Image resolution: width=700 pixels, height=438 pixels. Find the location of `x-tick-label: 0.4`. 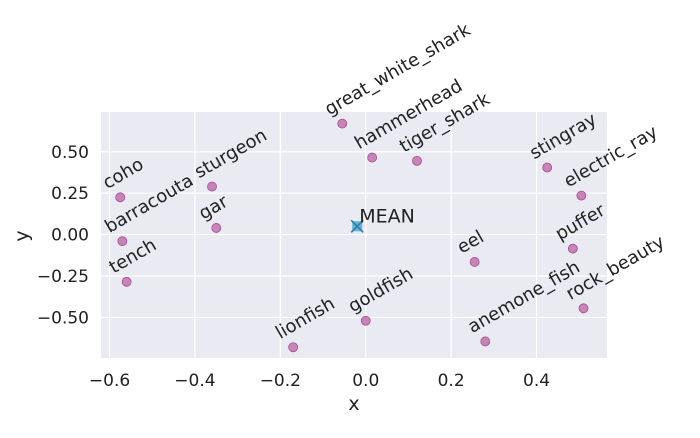

x-tick-label: 0.4 is located at coordinates (536, 381).